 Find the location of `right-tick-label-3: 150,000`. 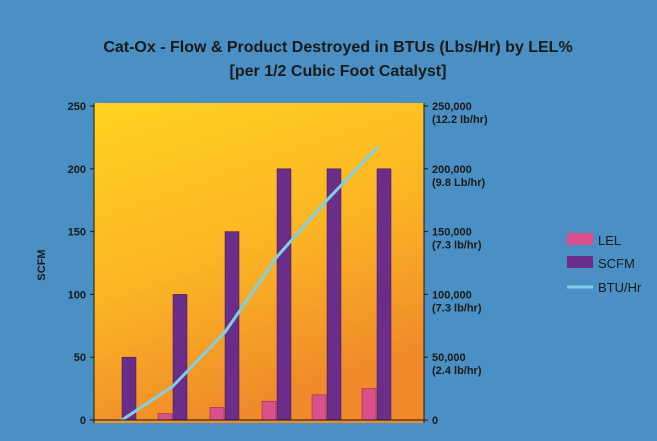

right-tick-label-3: 150,000 is located at coordinates (452, 233).